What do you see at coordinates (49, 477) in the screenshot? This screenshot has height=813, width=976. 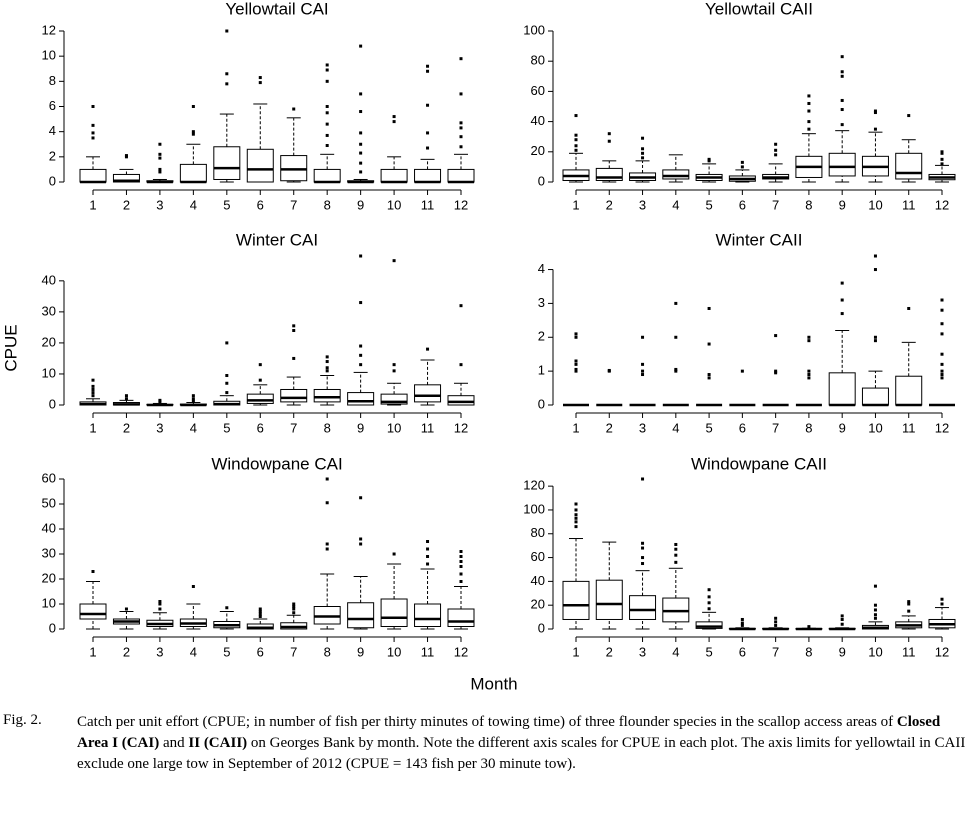 I see `y-tick-label: 60` at bounding box center [49, 477].